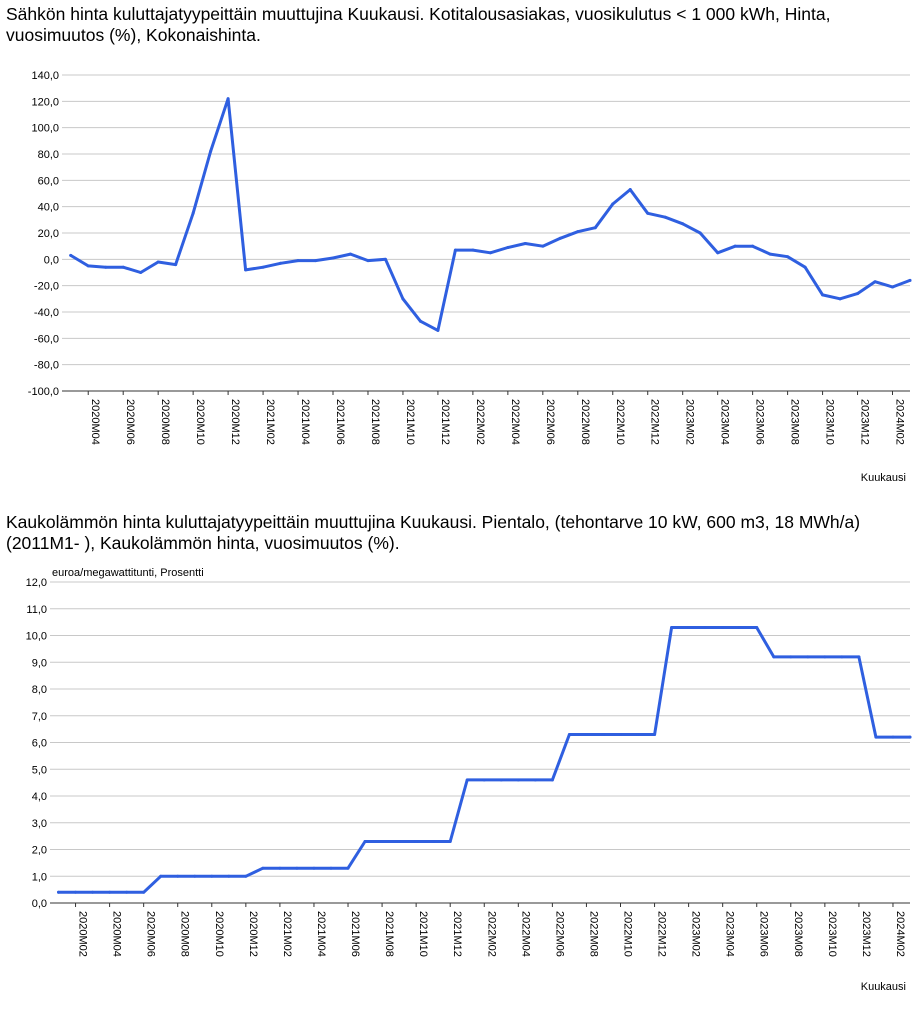 This screenshot has height=1024, width=921. Describe the element at coordinates (36, 637) in the screenshot. I see `y-tick-label: 10,0` at that location.